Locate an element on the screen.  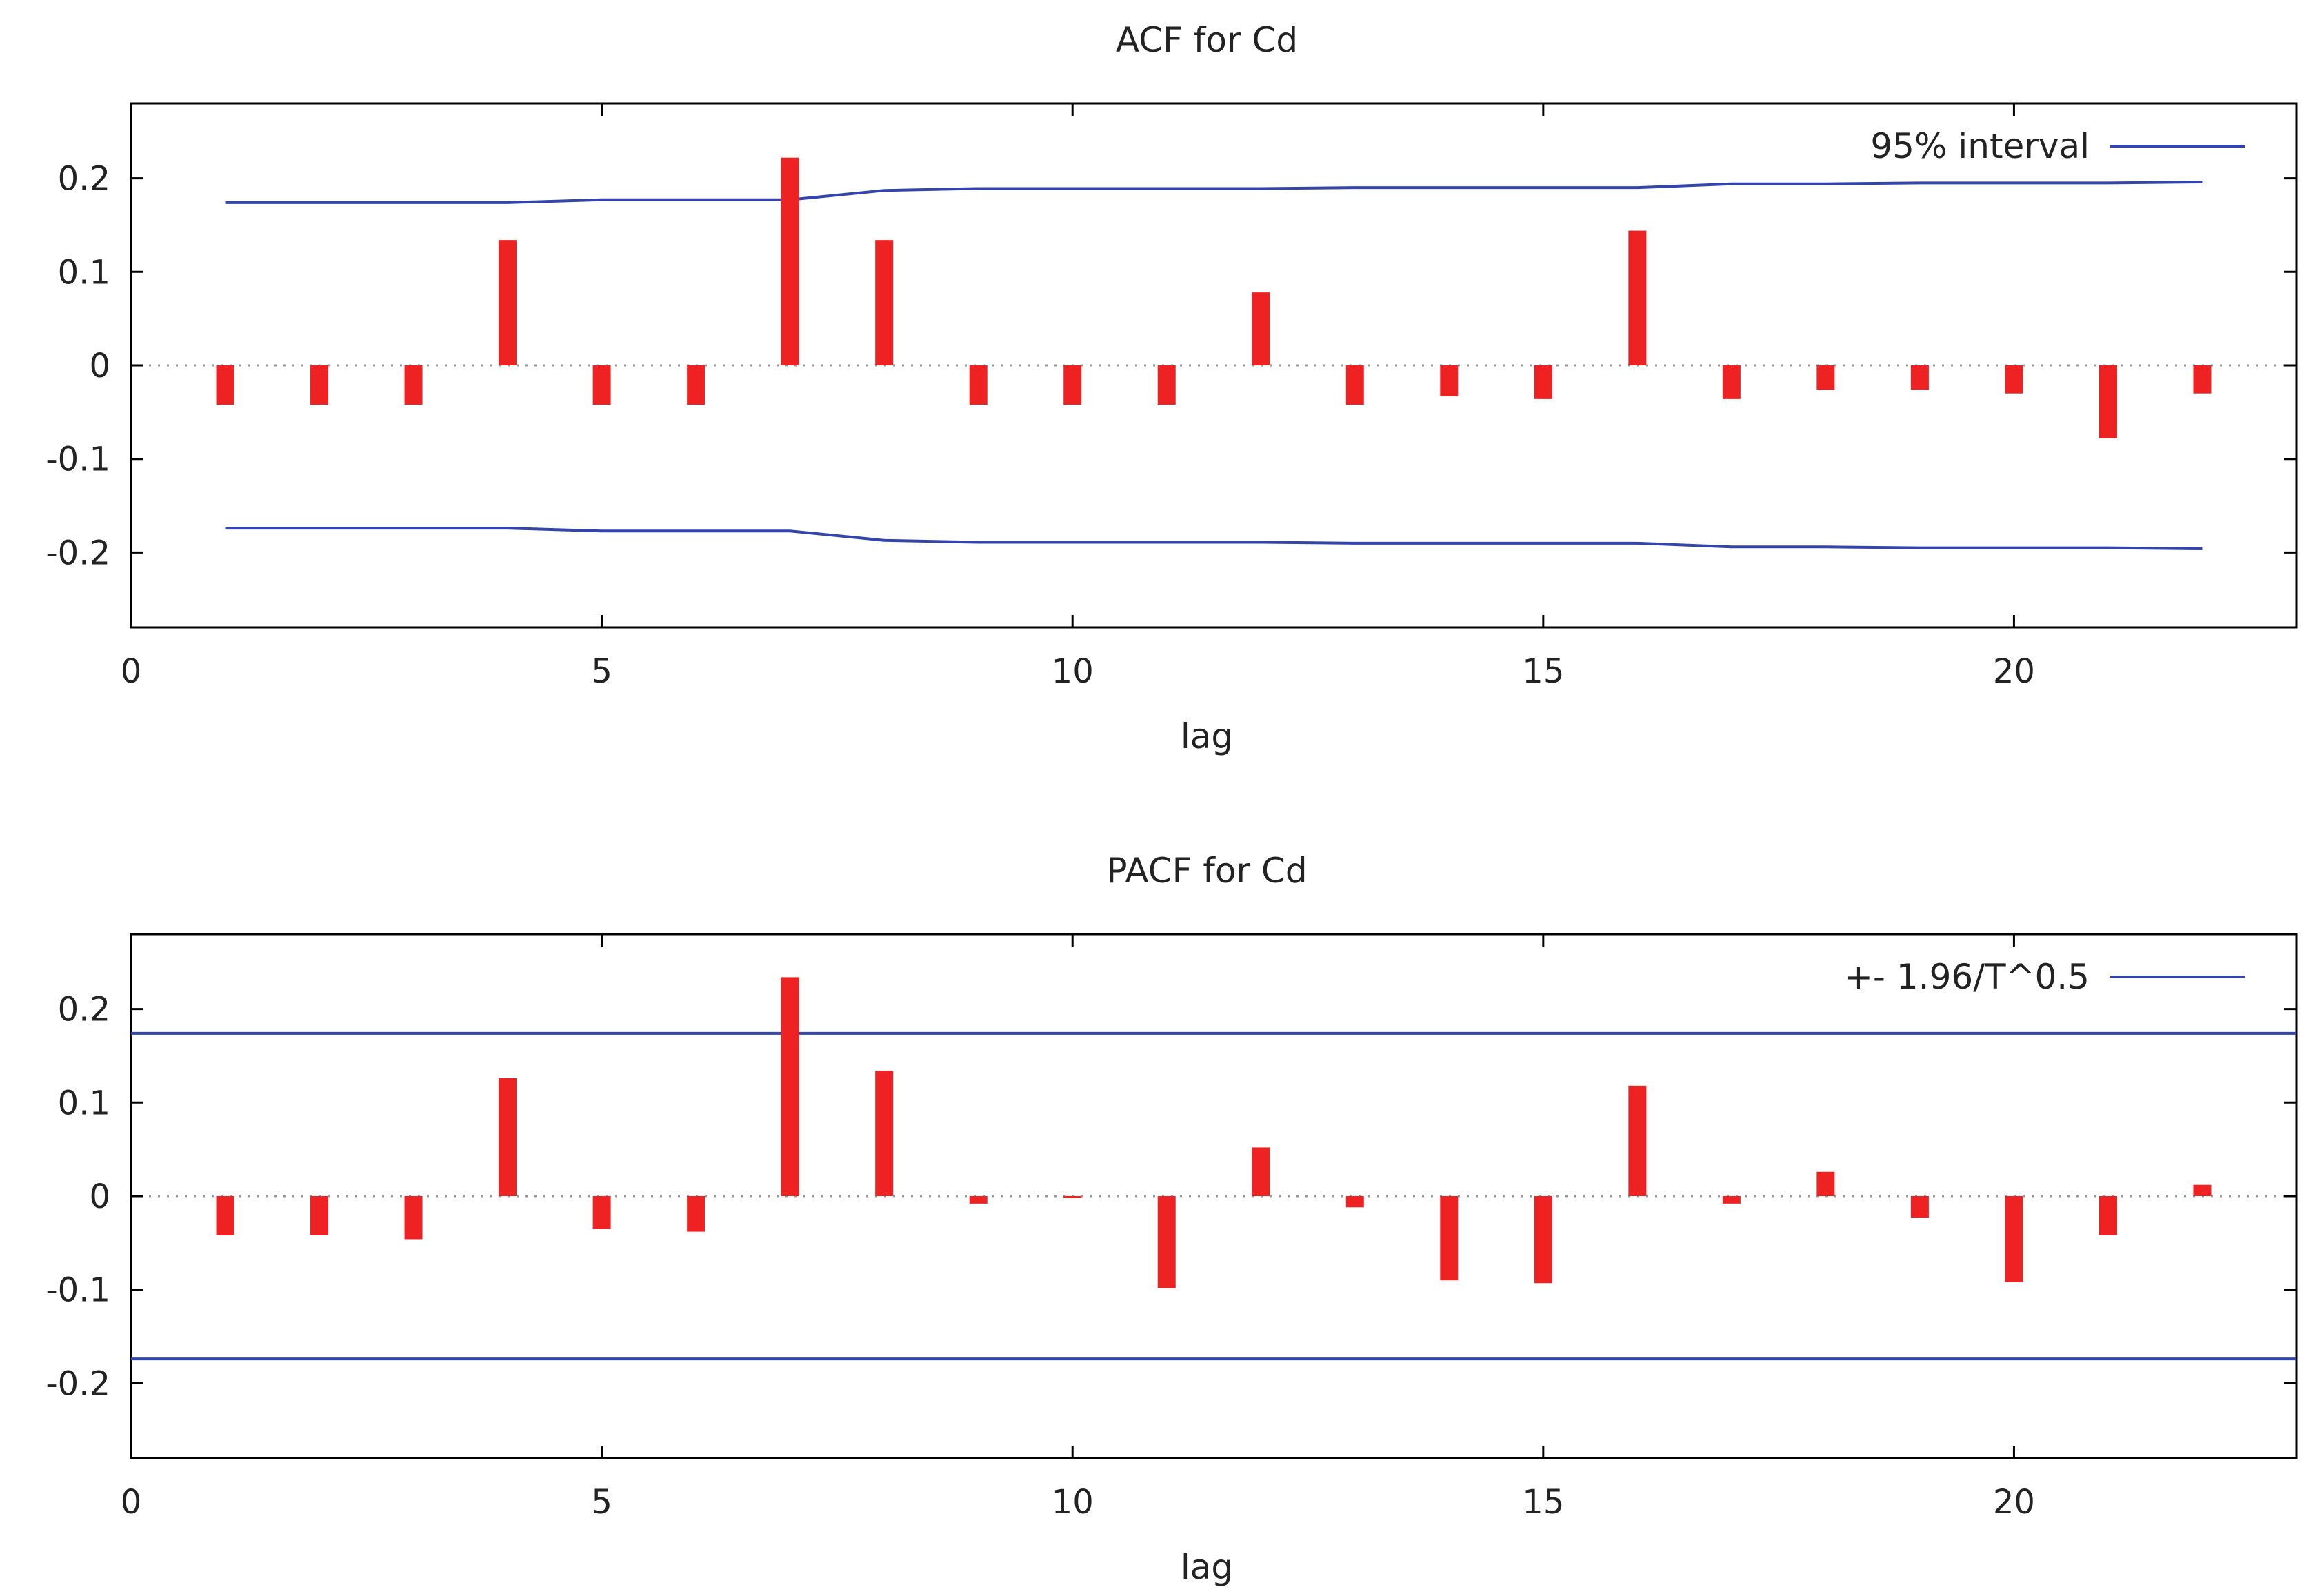
pacf-y-tick-label: 0.2 is located at coordinates (84, 1010).